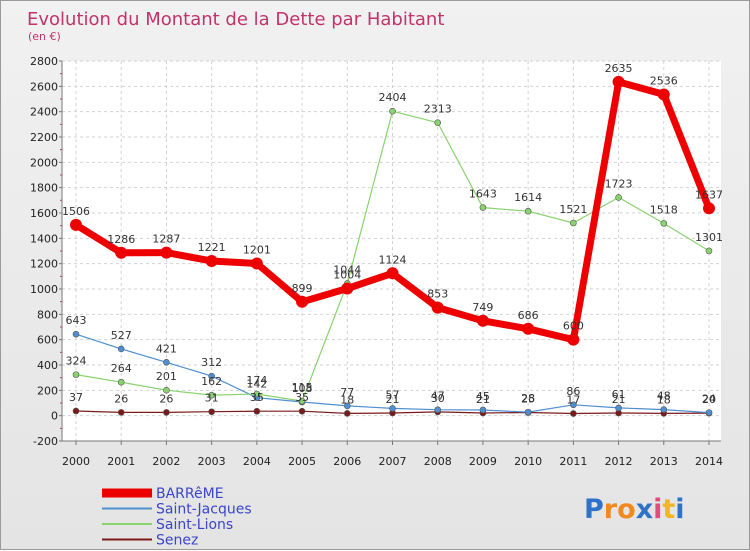 This screenshot has height=551, width=750. What do you see at coordinates (44, 162) in the screenshot?
I see `y-tick-label: 2000` at bounding box center [44, 162].